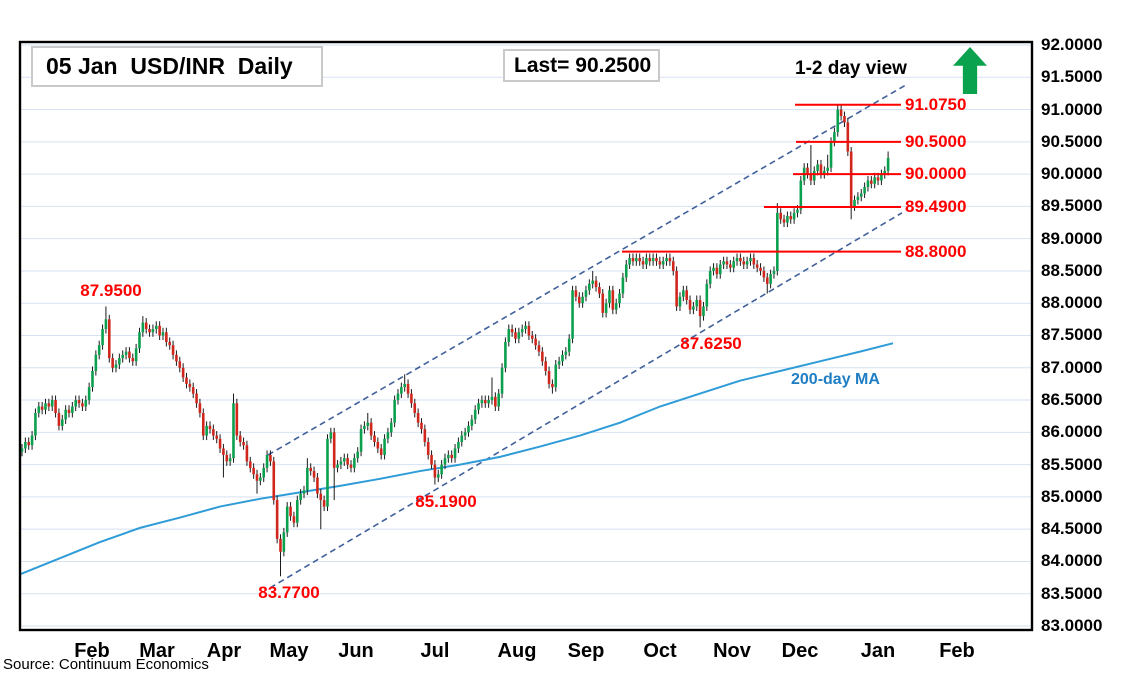  I want to click on y-axis-label: 90.5000, so click(1072, 141).